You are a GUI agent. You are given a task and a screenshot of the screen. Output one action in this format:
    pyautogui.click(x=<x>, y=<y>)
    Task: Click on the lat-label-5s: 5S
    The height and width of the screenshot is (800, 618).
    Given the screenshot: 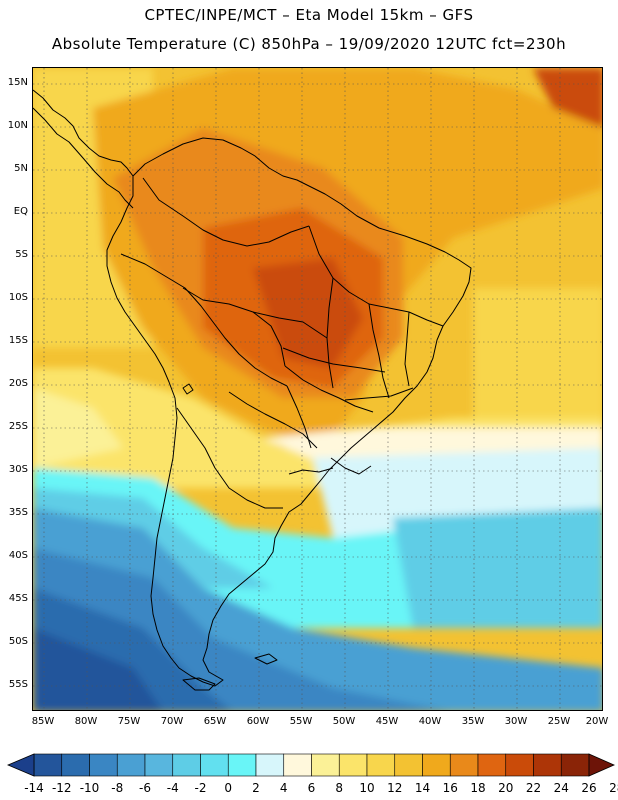 What is the action you would take?
    pyautogui.click(x=21, y=254)
    